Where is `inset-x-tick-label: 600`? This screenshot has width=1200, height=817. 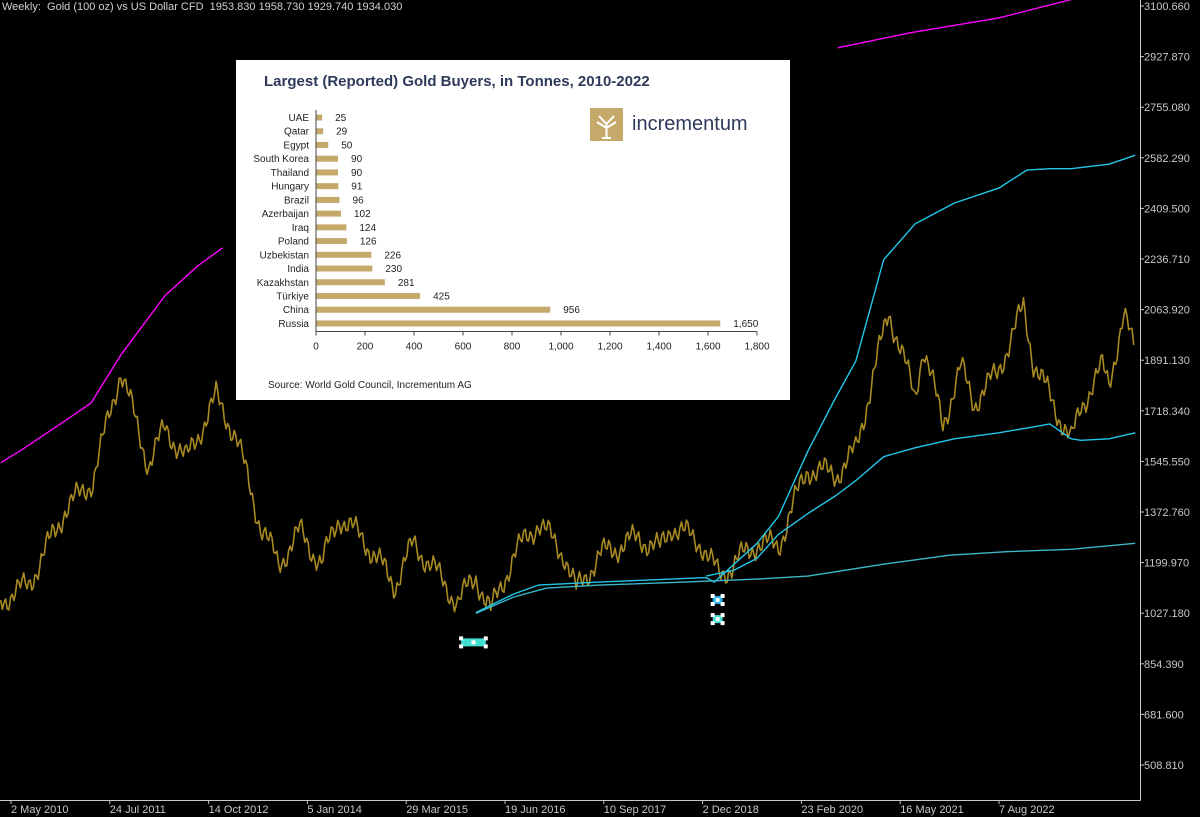
inset-x-tick-label: 600 is located at coordinates (463, 346).